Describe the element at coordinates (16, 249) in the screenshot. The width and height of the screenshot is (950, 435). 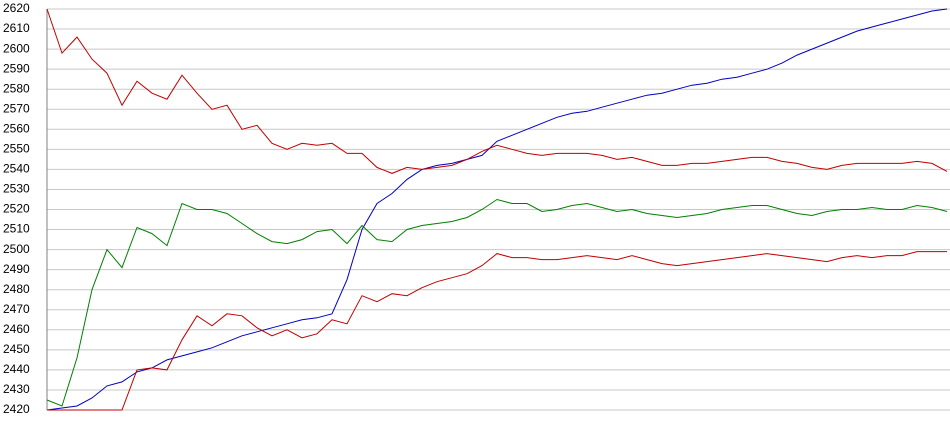
I see `y-tick-label: 2500` at that location.